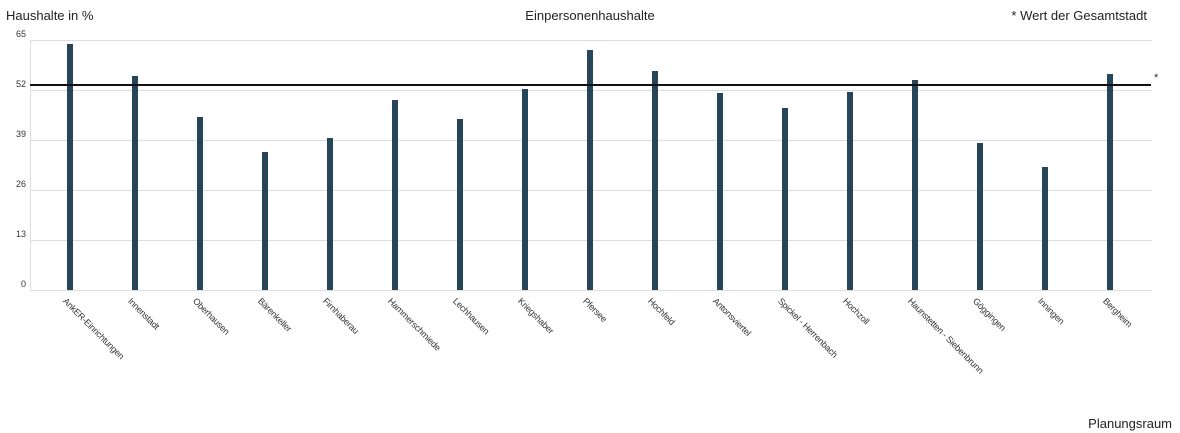 Image resolution: width=1180 pixels, height=433 pixels. Describe the element at coordinates (856, 311) in the screenshot. I see `x-category-label: Hochzoll` at that location.